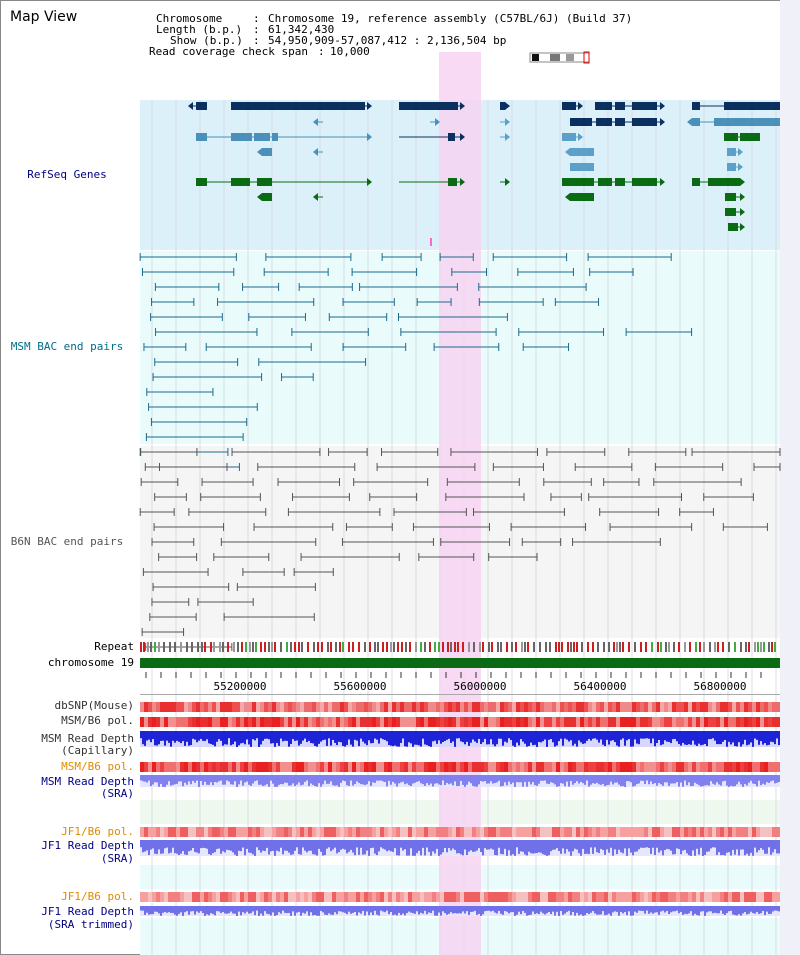  Describe the element at coordinates (97, 896) in the screenshot. I see `track-label-jf1-pol-2: JF1/B6 pol.` at that location.